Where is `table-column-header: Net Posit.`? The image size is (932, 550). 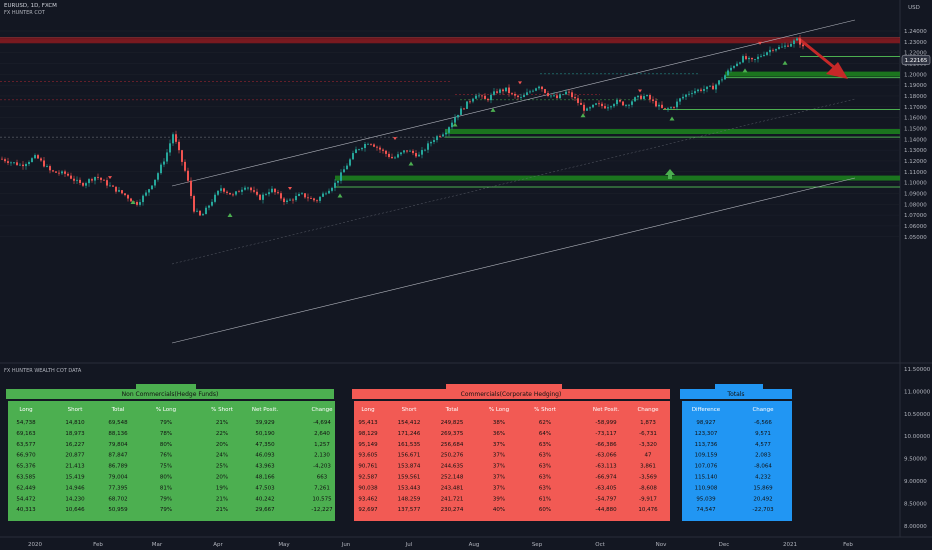 table-column-header: Net Posit. is located at coordinates (265, 410).